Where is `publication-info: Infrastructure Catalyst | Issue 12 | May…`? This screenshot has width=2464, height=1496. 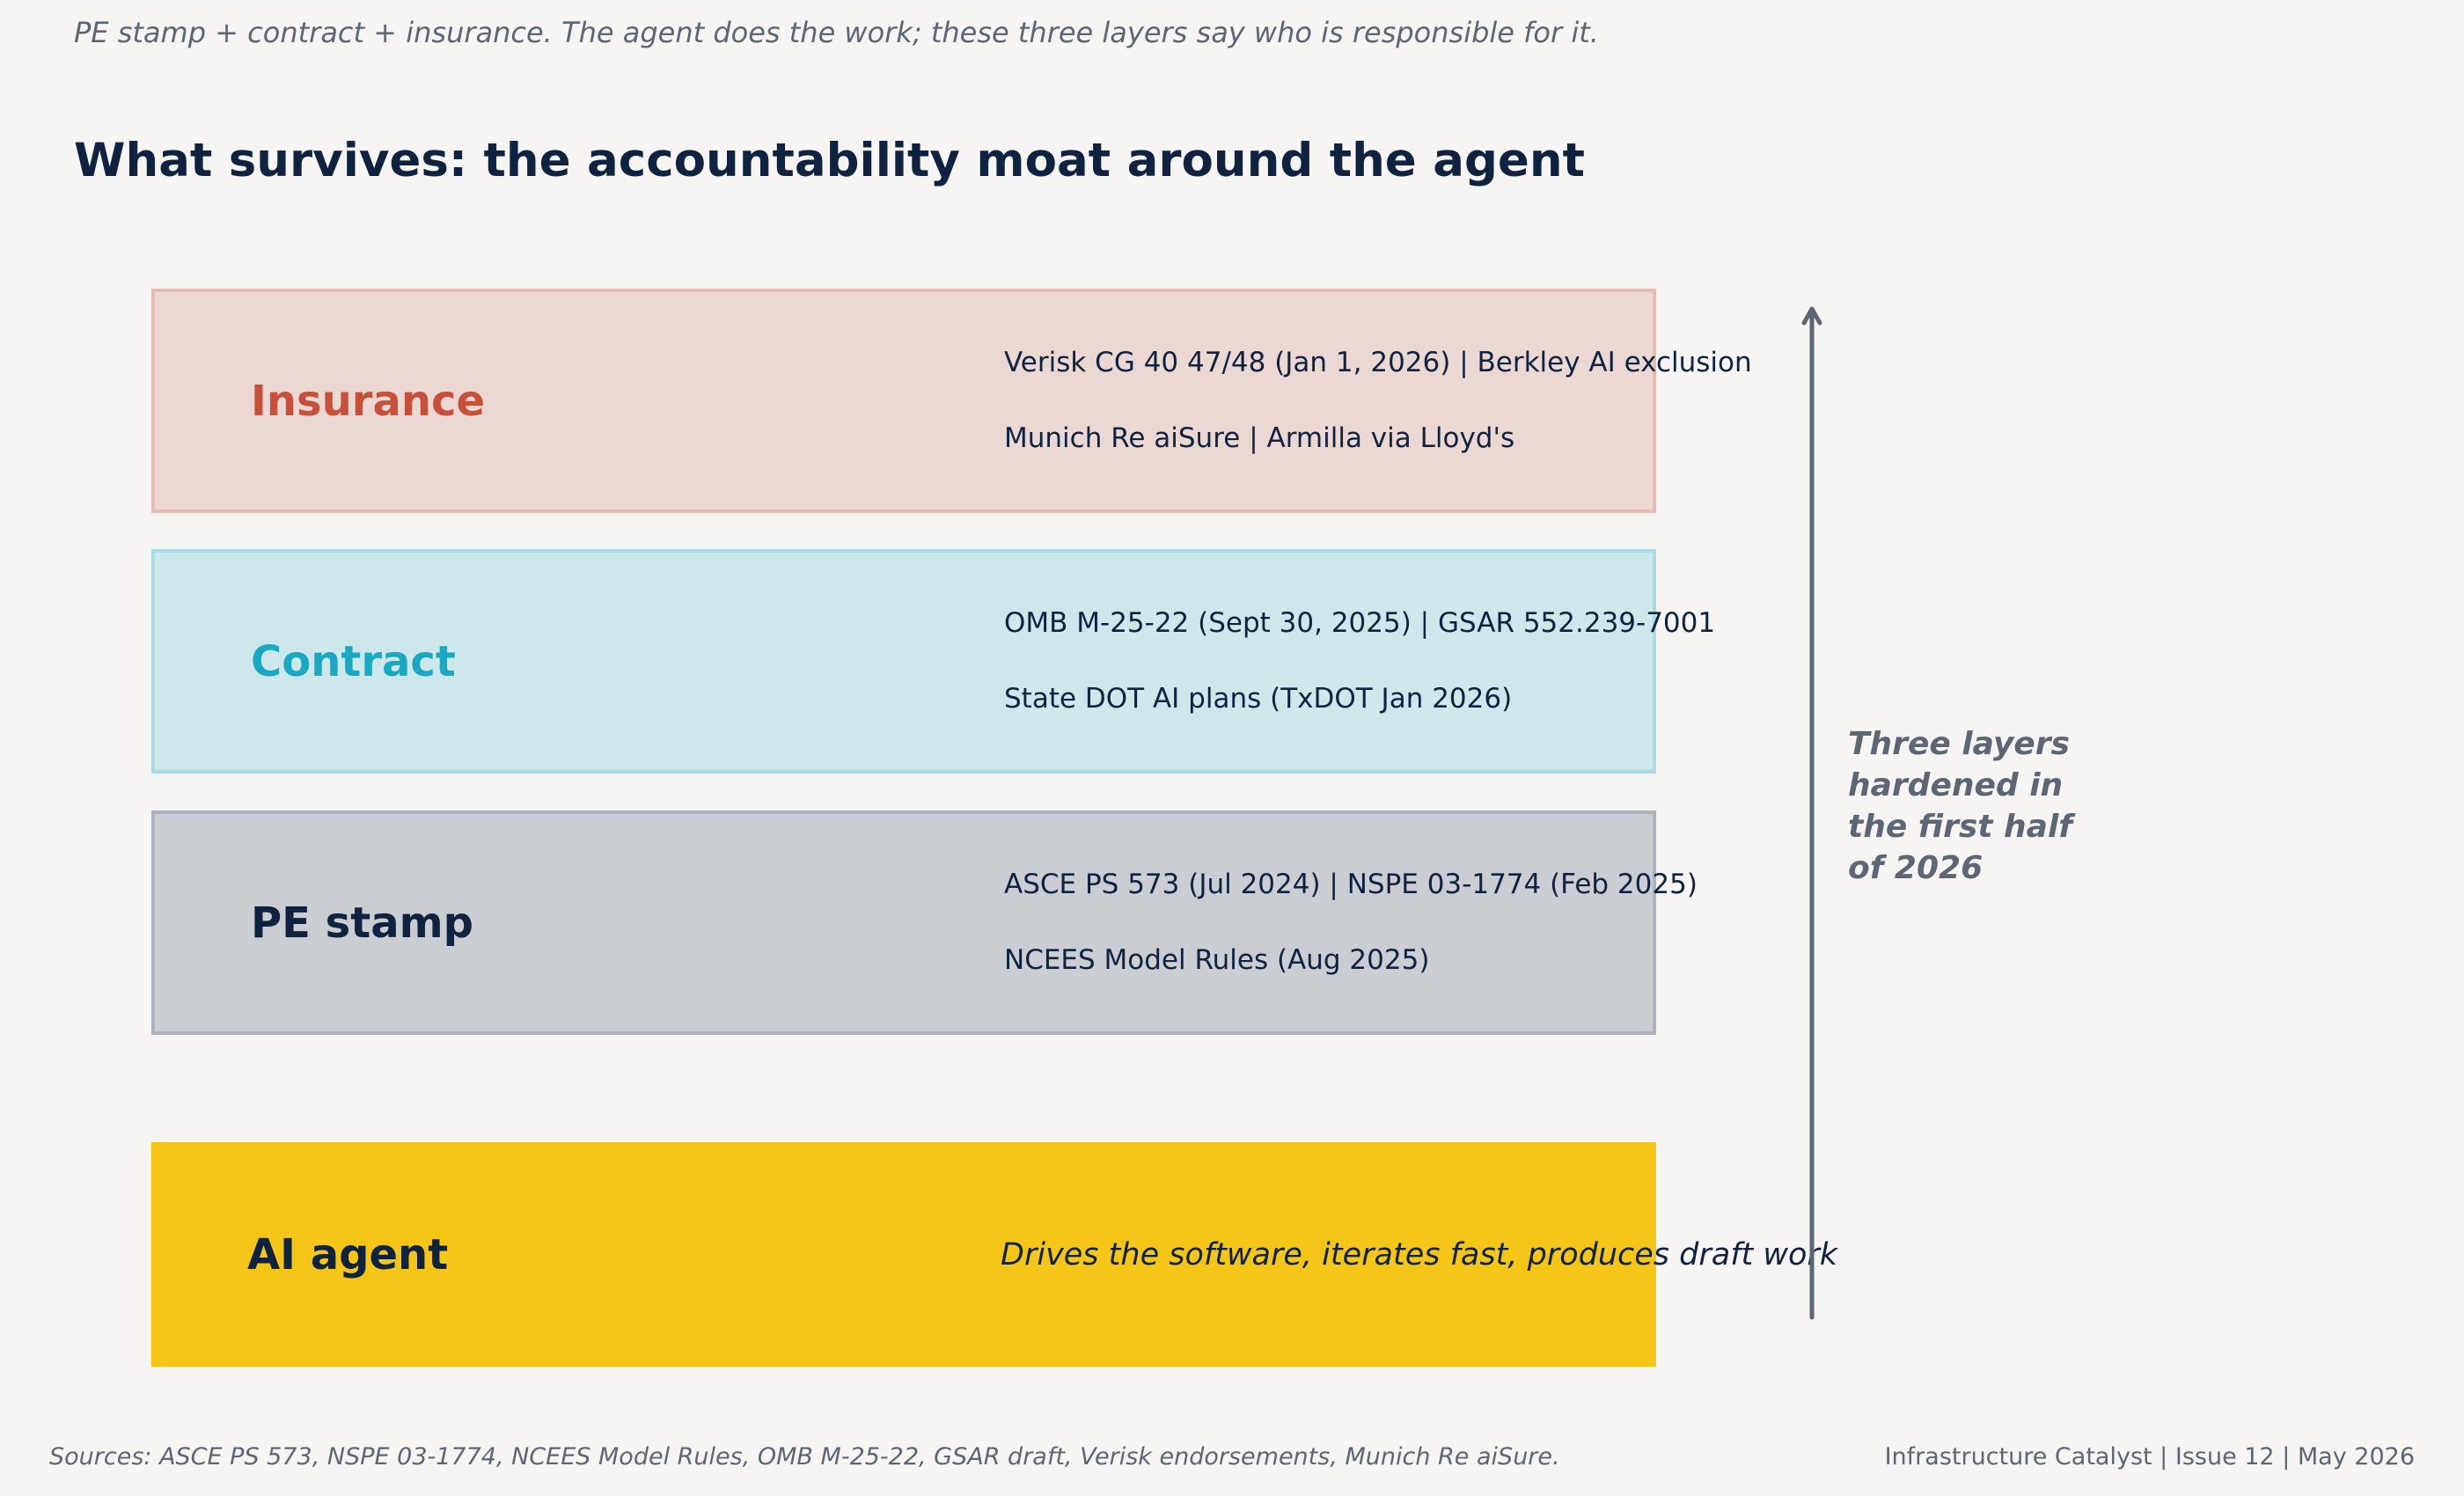
publication-info: Infrastructure Catalyst | Issue 12 | May… is located at coordinates (2149, 1457).